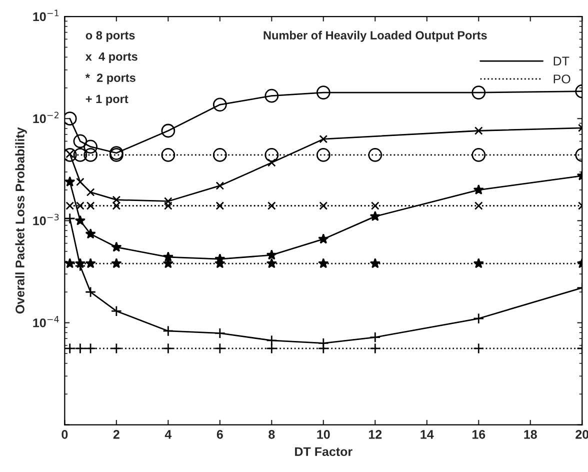 The image size is (588, 472). Describe the element at coordinates (116, 434) in the screenshot. I see `x-tick-label: 2` at that location.